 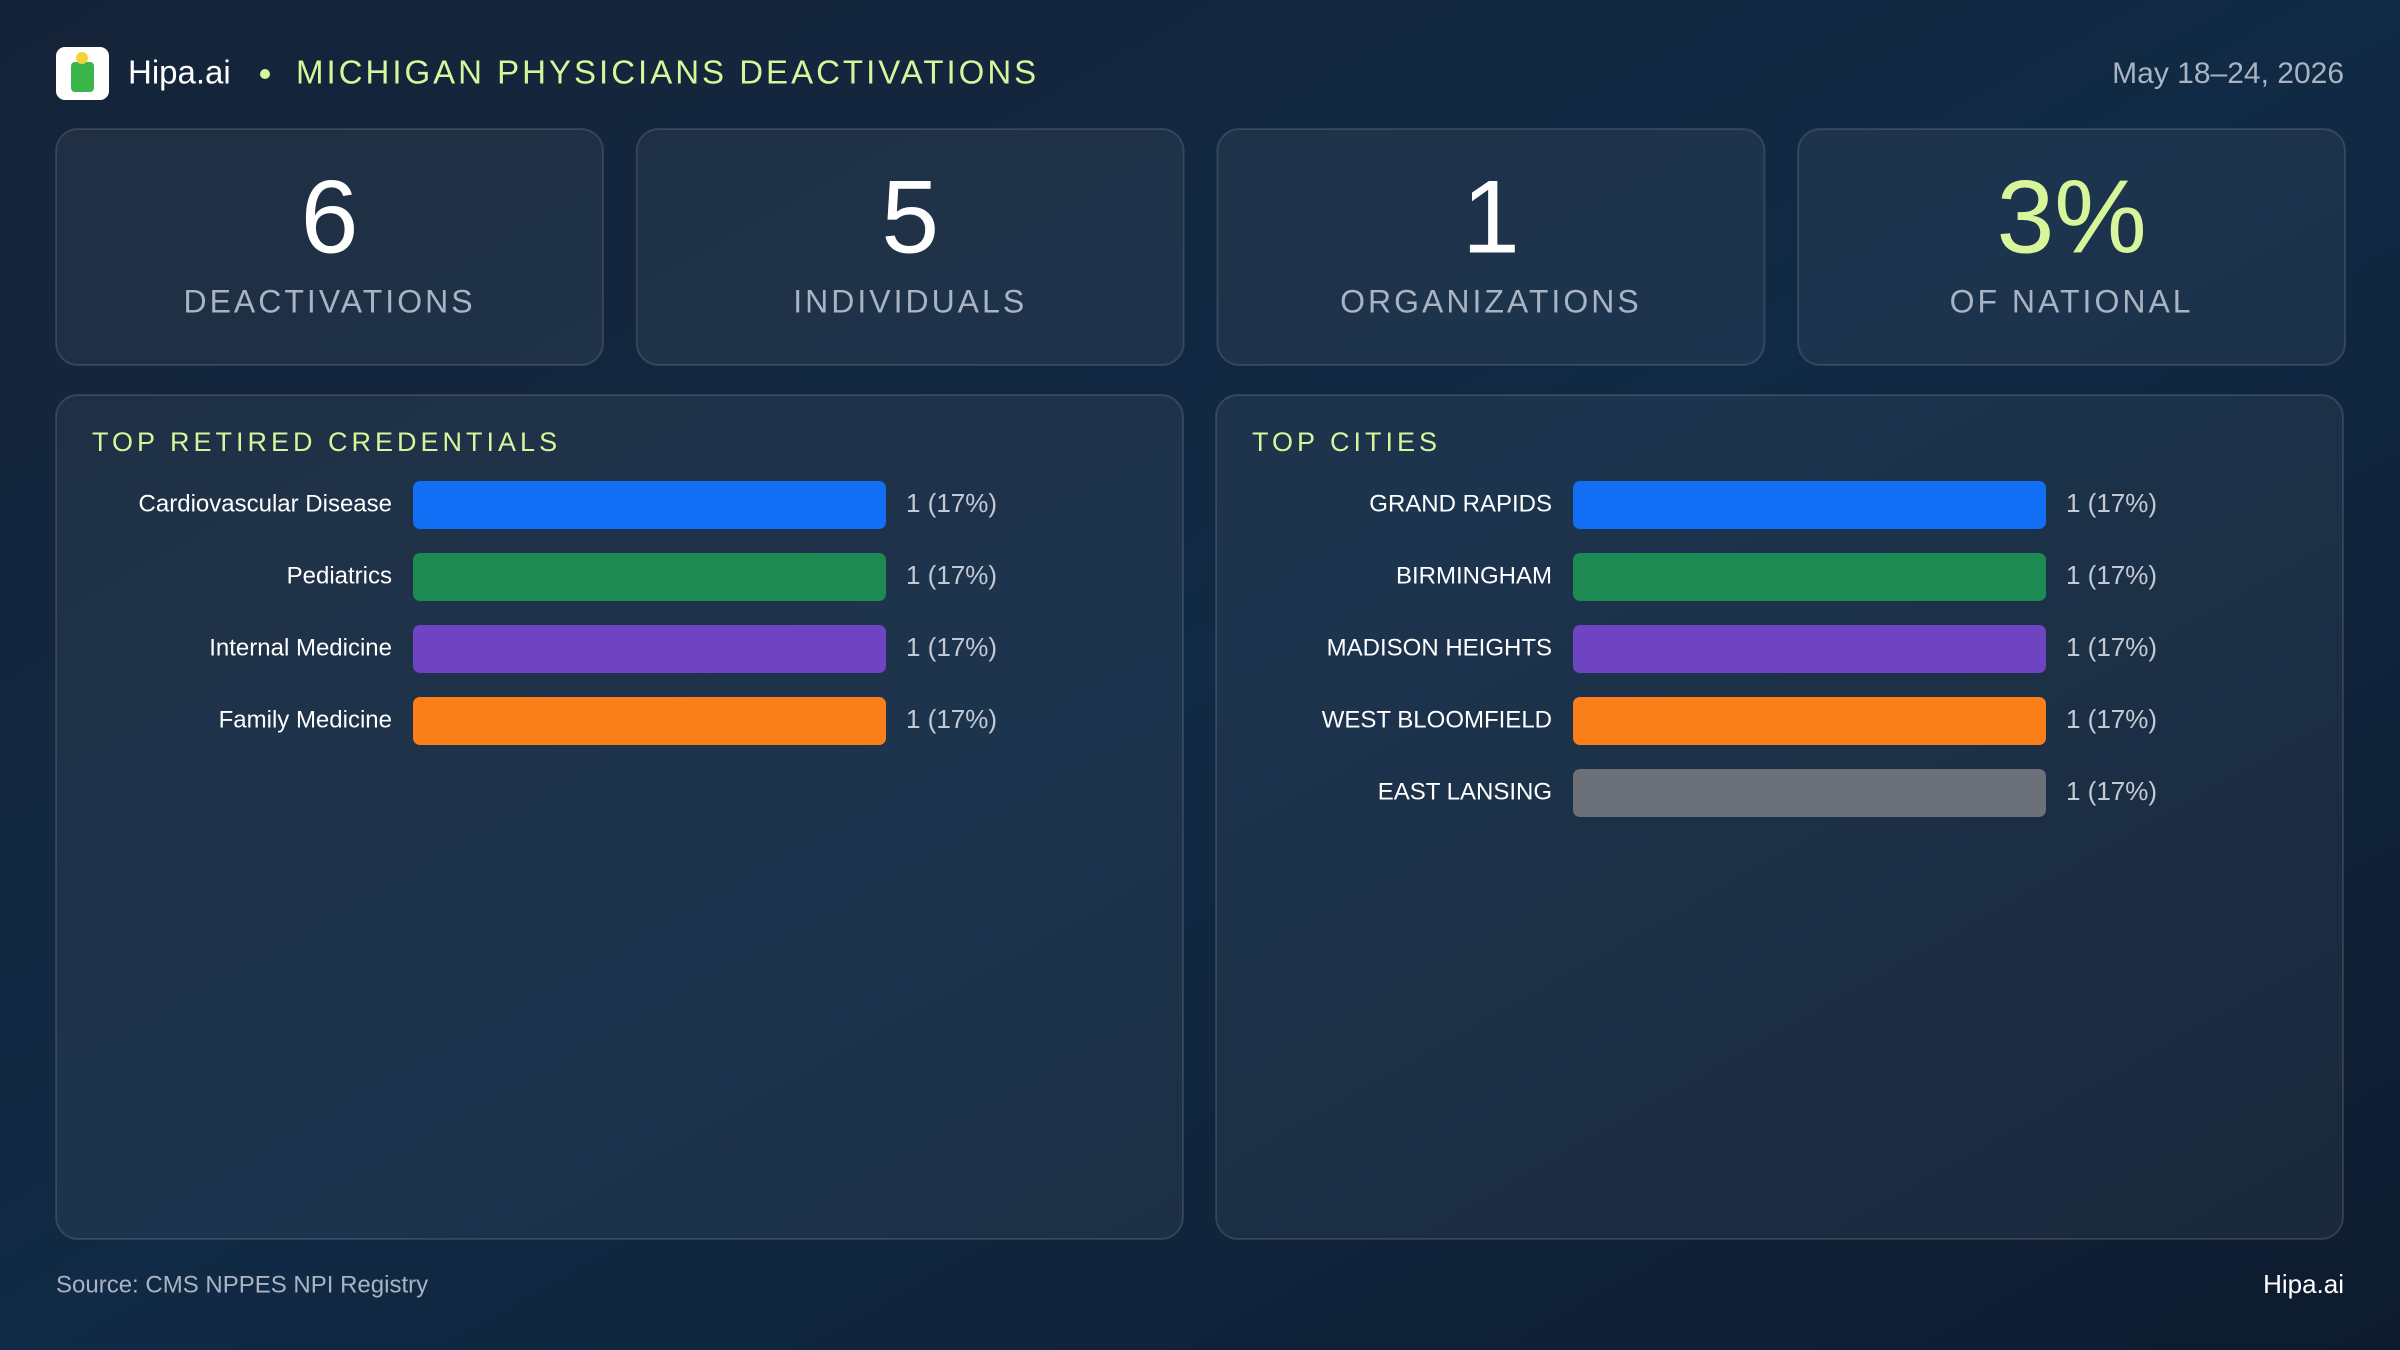 I want to click on bar-label: Cardiovascular Disease, so click(x=265, y=503).